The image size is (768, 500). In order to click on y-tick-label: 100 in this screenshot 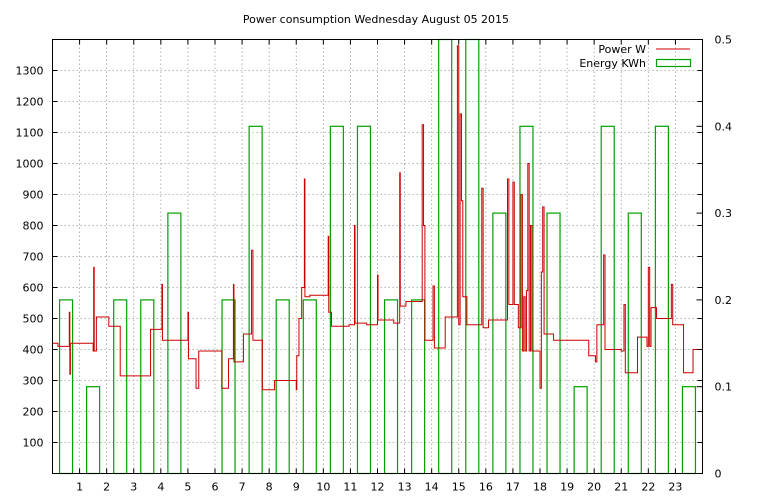, I will do `click(33, 443)`.